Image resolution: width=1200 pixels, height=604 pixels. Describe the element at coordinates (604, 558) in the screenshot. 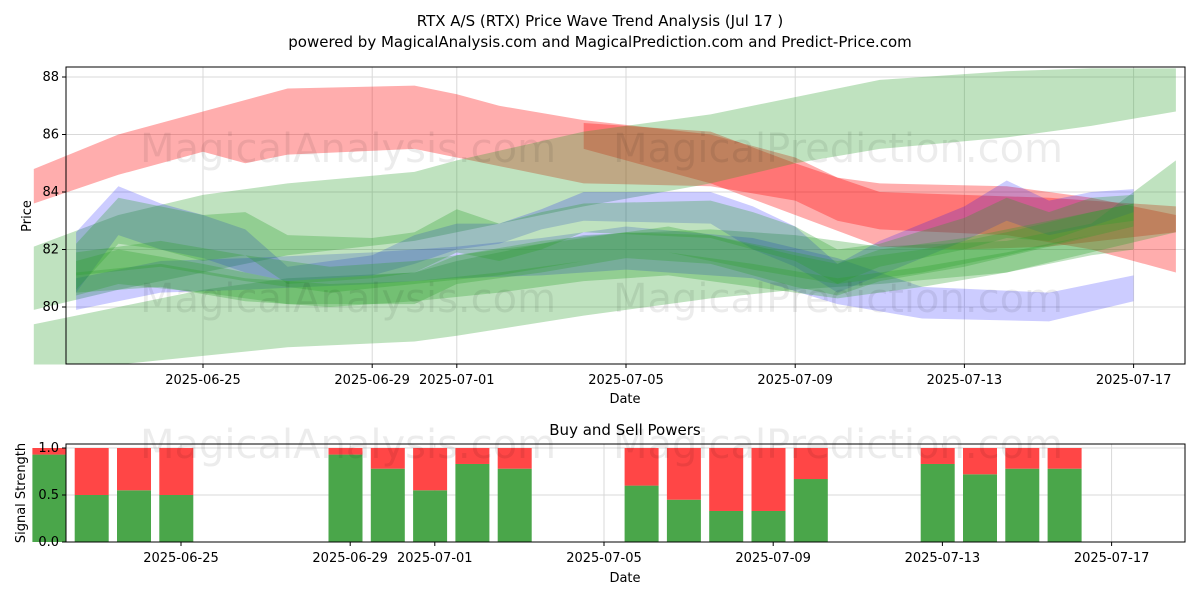

I see `signal-x-tick-label: 2025-07-05` at that location.